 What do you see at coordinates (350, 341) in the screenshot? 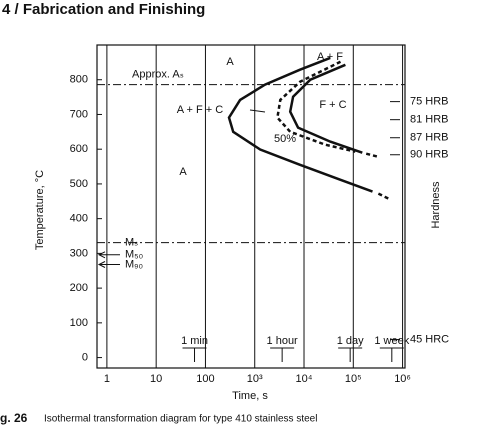
I see `time-marker-label: 1 day` at bounding box center [350, 341].